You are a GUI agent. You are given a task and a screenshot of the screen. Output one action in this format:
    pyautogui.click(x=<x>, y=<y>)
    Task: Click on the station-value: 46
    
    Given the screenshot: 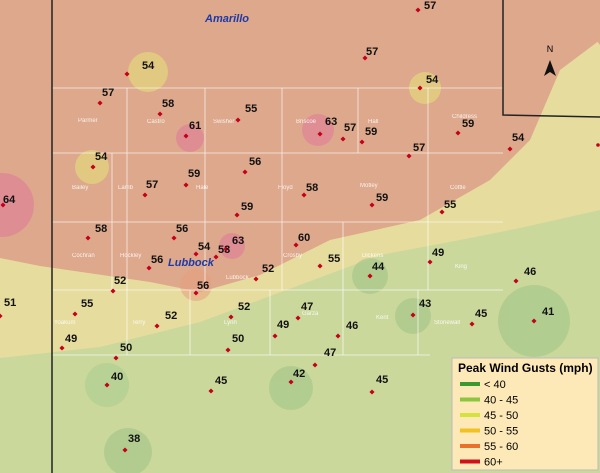 What is the action you would take?
    pyautogui.click(x=352, y=326)
    